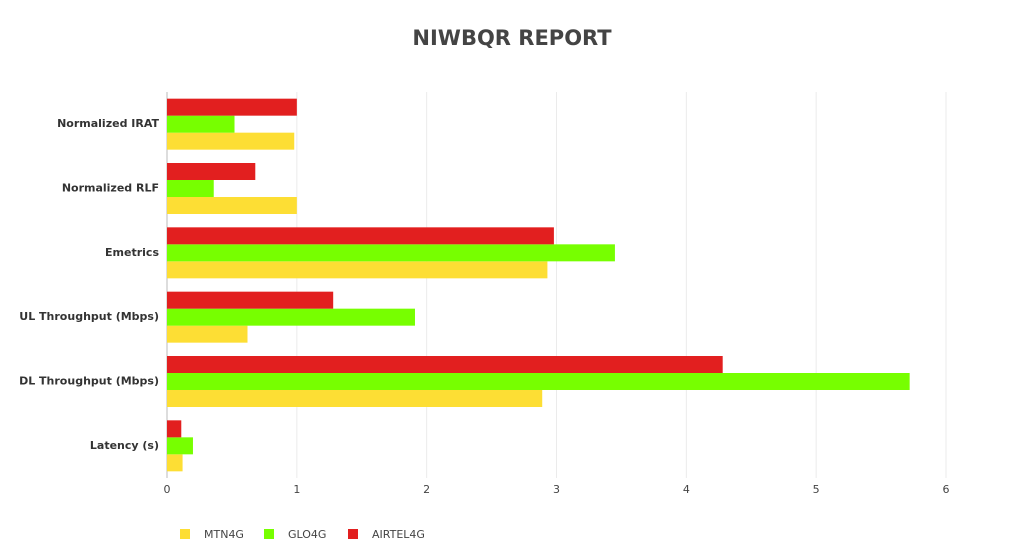 The image size is (1024, 559). I want to click on legend-label: MTN4G, so click(224, 534).